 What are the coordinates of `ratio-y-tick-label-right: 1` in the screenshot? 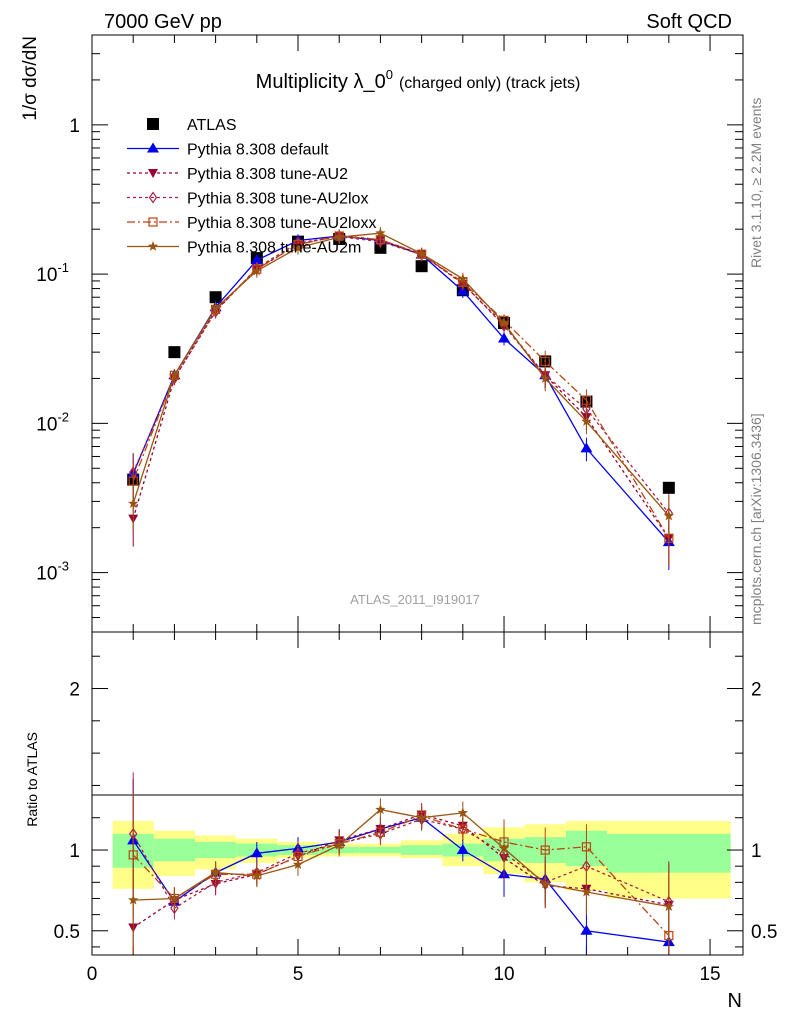 It's located at (756, 851).